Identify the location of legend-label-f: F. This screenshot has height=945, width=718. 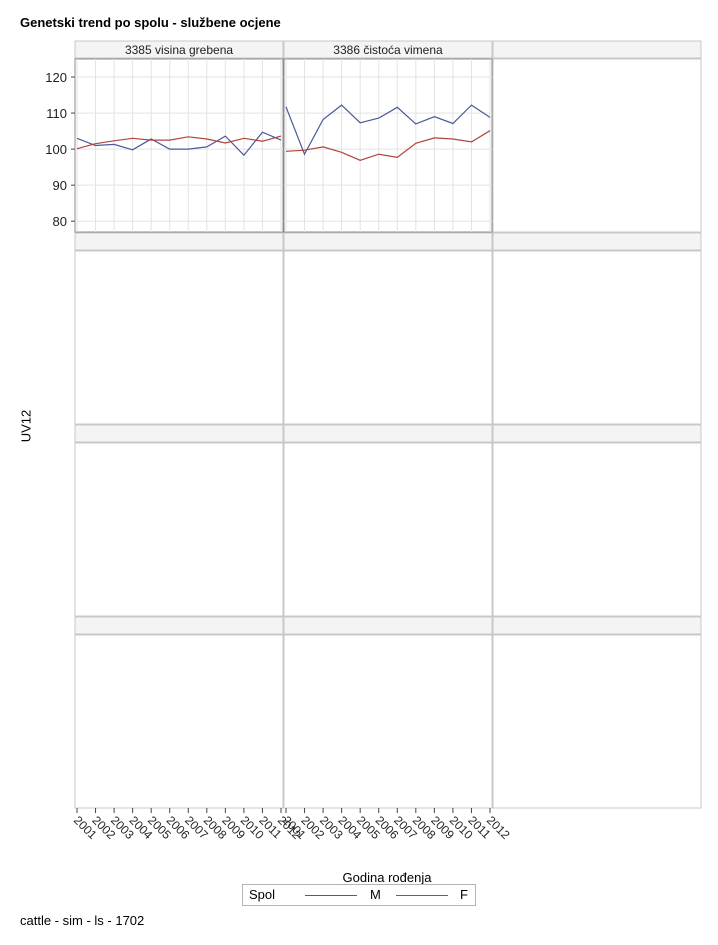
(464, 894).